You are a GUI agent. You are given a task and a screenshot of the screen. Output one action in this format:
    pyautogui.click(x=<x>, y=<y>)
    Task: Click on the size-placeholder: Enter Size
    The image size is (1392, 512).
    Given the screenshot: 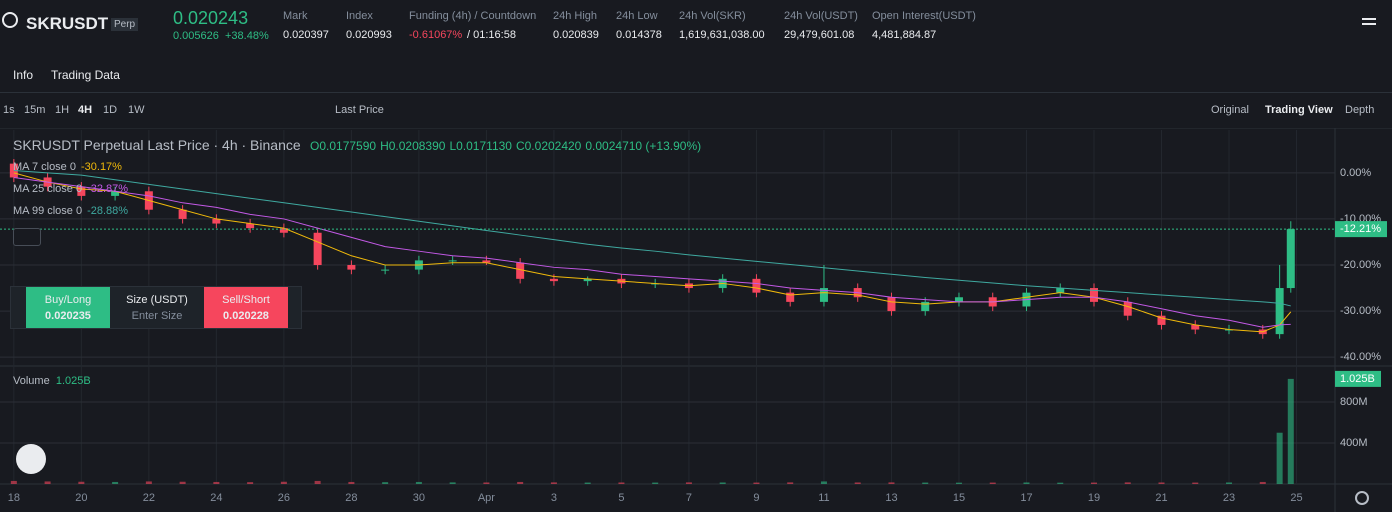 What is the action you would take?
    pyautogui.click(x=157, y=315)
    